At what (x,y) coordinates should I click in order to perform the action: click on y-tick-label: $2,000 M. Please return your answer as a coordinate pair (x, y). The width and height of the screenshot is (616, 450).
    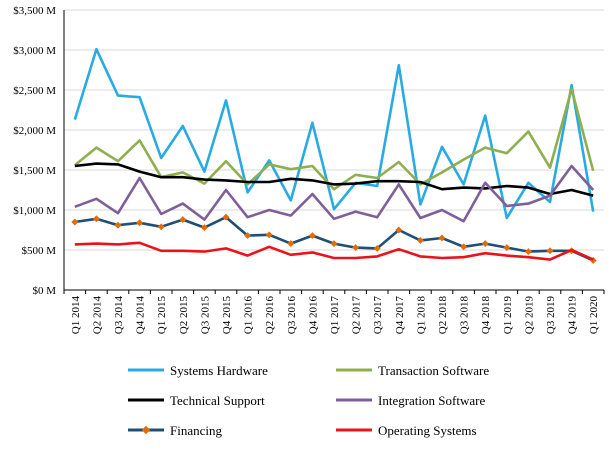
    Looking at the image, I should click on (34, 131).